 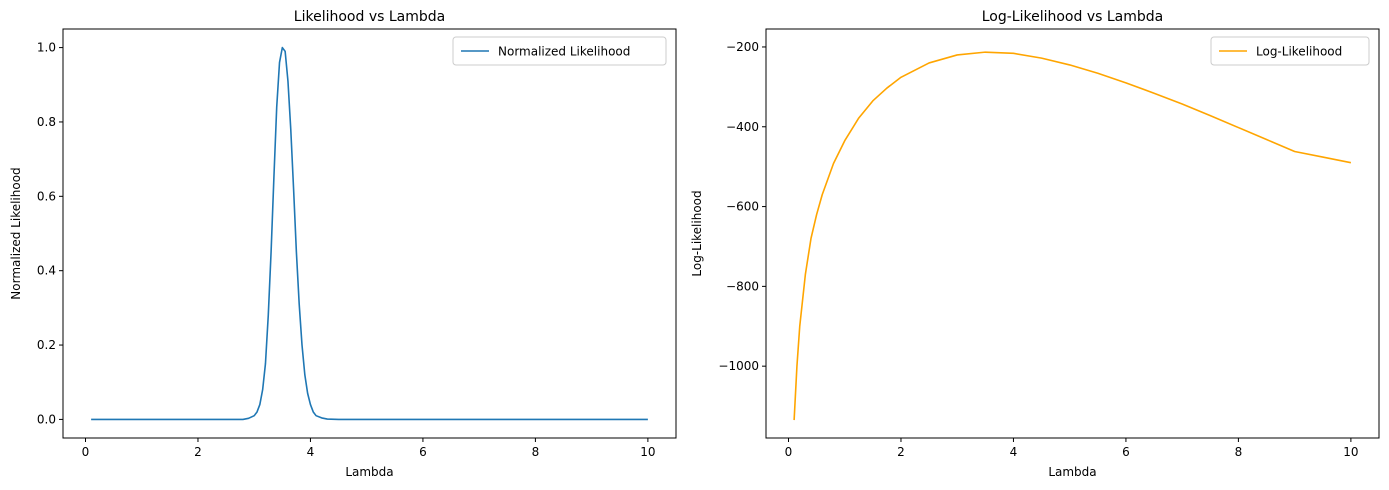 What do you see at coordinates (1299, 52) in the screenshot?
I see `legend-label: Log-Likelihood` at bounding box center [1299, 52].